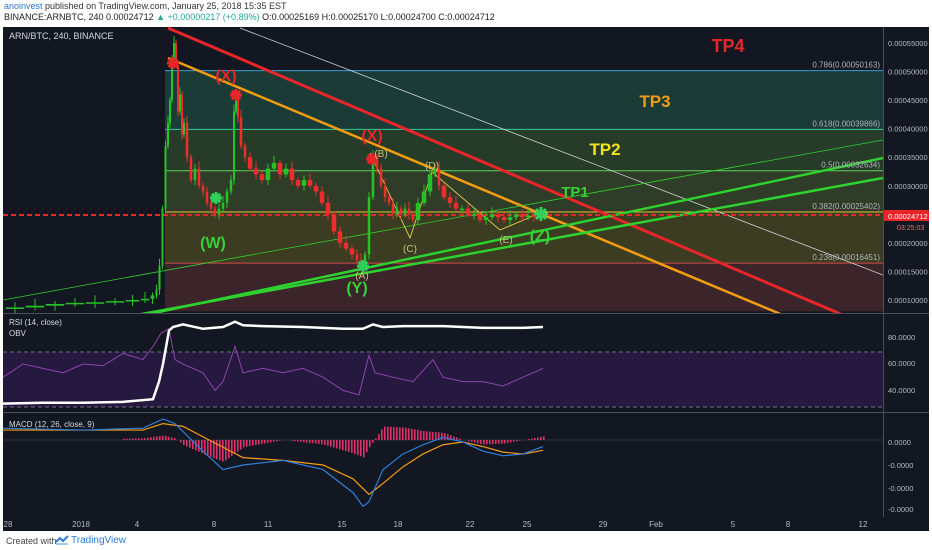 The image size is (932, 550). I want to click on time-tick-label: 25, so click(527, 524).